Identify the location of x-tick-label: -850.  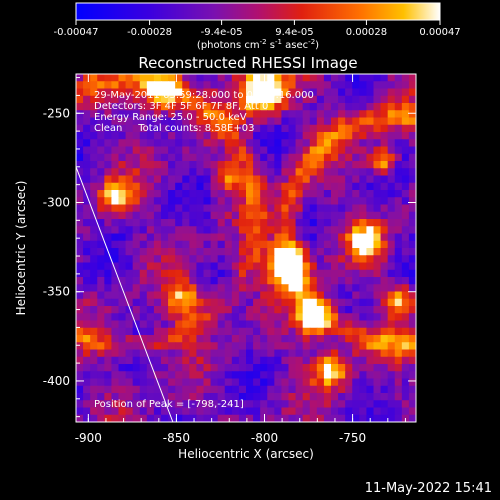
(176, 438).